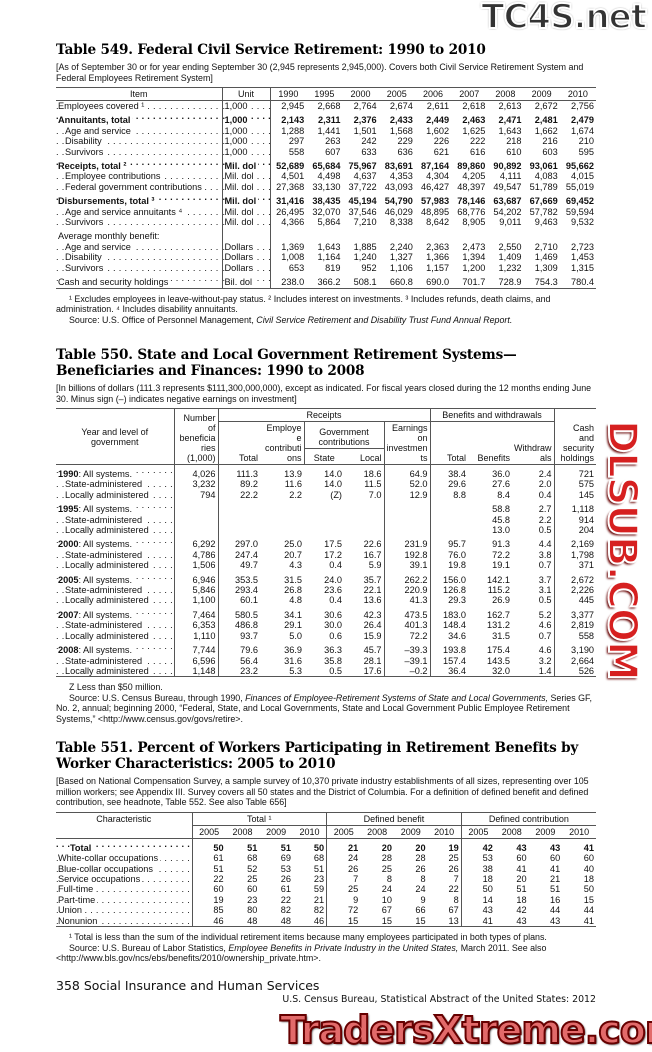 The image size is (652, 1052). I want to click on cell-value: 46, so click(310, 921).